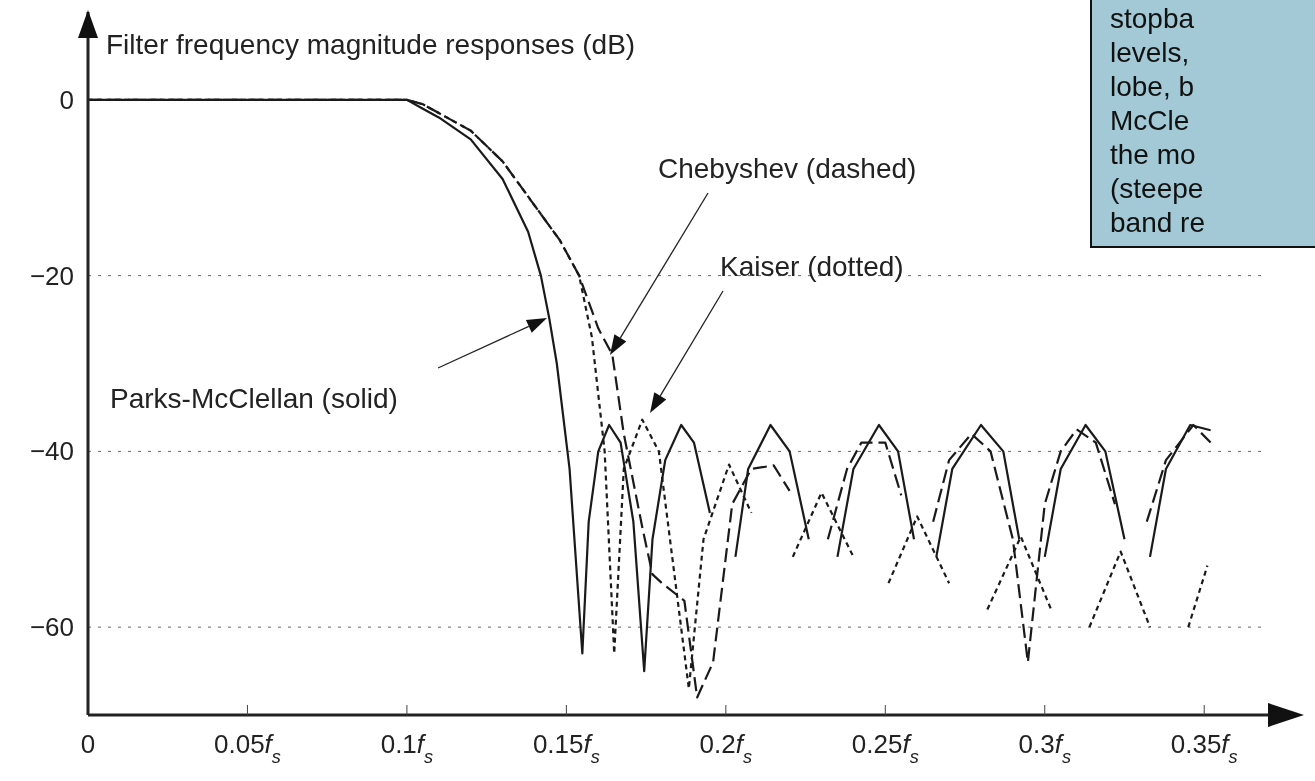 Image resolution: width=1315 pixels, height=781 pixels. I want to click on x-tick-label: 0.05f$_{s}$, so click(247, 748).